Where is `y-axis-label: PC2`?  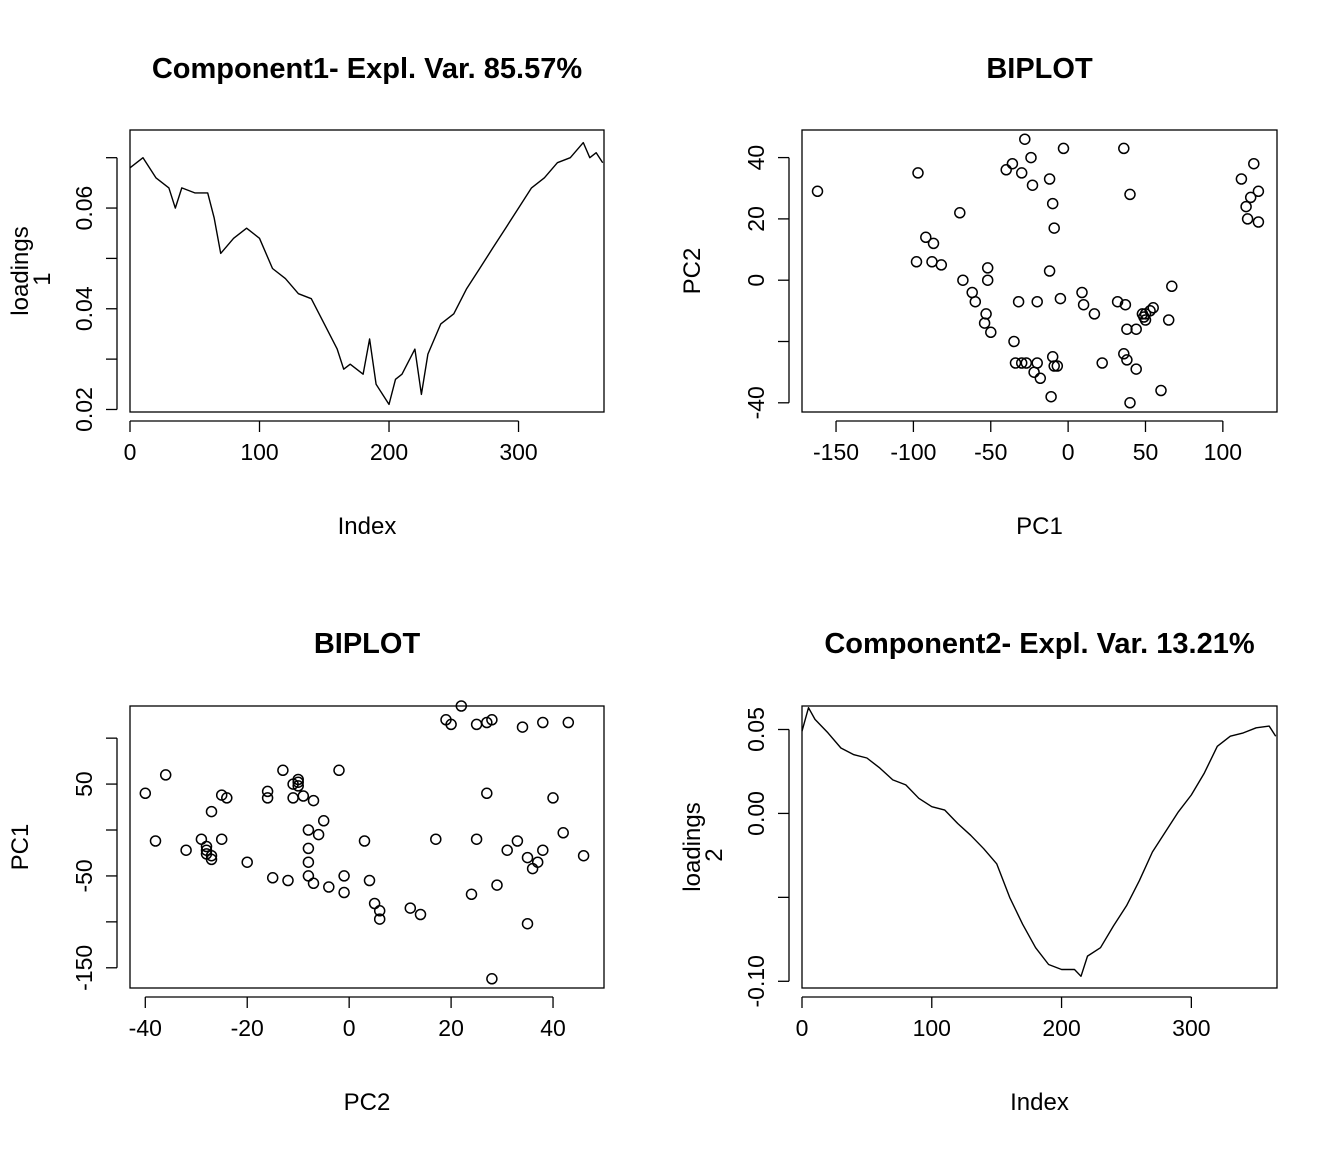
y-axis-label: PC2 is located at coordinates (692, 271).